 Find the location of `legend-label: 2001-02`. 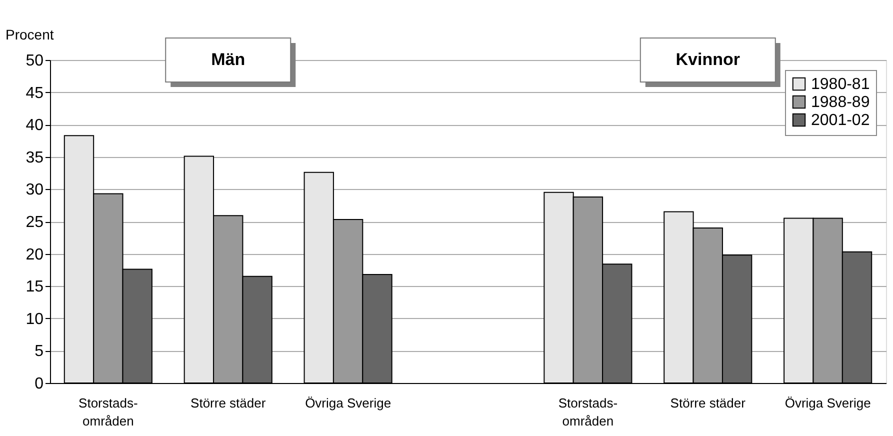

legend-label: 2001-02 is located at coordinates (840, 120).